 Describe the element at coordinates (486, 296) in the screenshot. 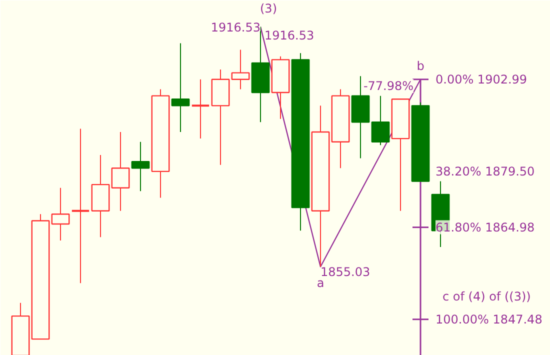

I see `annotation: c of (4) of ((3))` at that location.